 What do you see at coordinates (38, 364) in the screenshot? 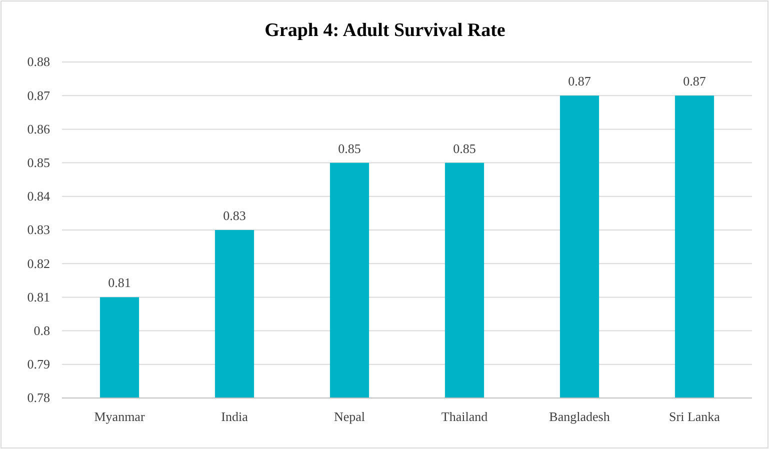
I see `y-tick-label: 0.79` at bounding box center [38, 364].